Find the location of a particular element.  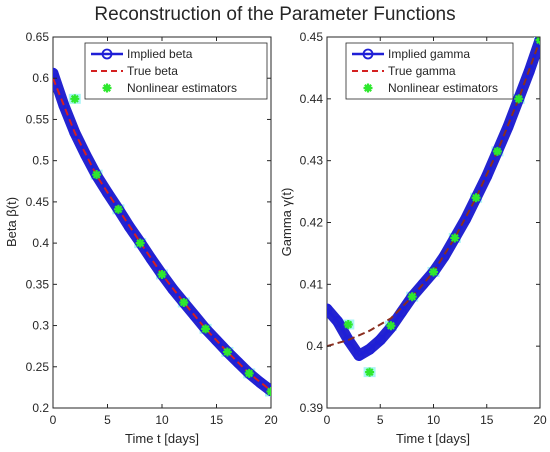

beta-legend-label: Implied beta is located at coordinates (160, 54).